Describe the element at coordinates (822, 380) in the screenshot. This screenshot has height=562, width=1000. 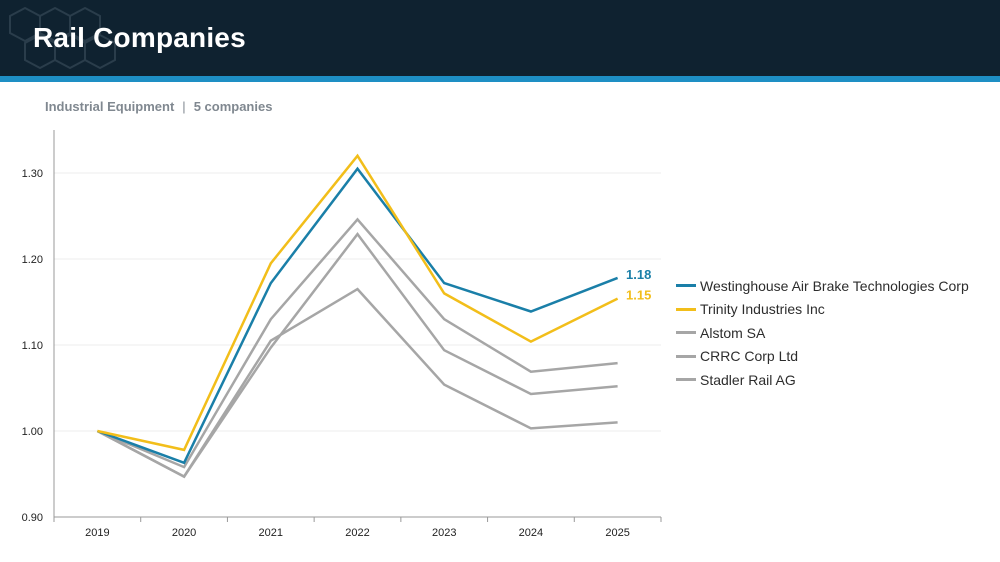
I see `legend-item: Stadler Rail AG` at that location.